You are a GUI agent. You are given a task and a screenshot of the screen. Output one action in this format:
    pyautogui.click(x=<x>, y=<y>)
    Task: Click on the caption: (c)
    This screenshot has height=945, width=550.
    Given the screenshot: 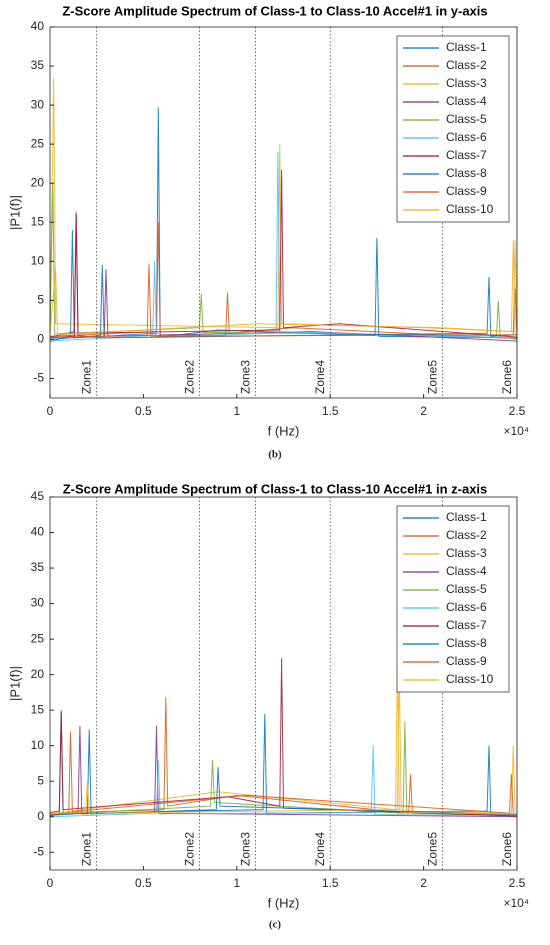 What is the action you would take?
    pyautogui.click(x=275, y=925)
    